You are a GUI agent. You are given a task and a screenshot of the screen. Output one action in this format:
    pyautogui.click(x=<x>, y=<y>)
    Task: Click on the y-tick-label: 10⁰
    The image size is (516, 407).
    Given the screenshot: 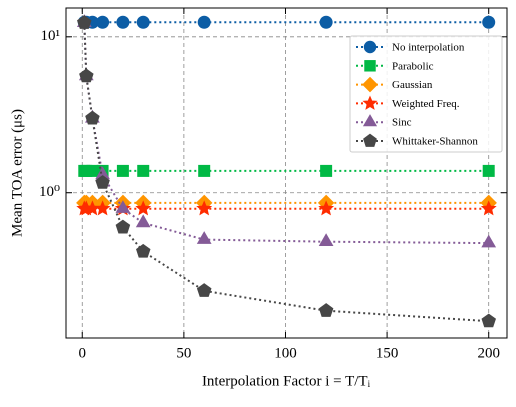 What is the action you would take?
    pyautogui.click(x=49, y=192)
    